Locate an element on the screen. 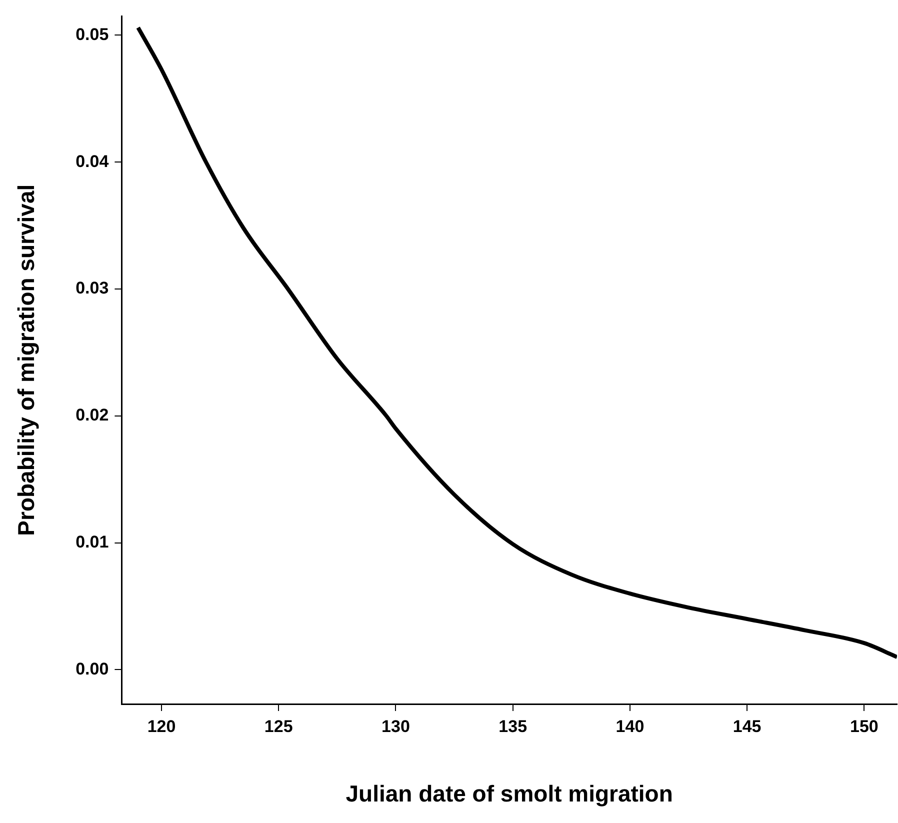  y-axis-title: Probability of migration survival is located at coordinates (26, 360).